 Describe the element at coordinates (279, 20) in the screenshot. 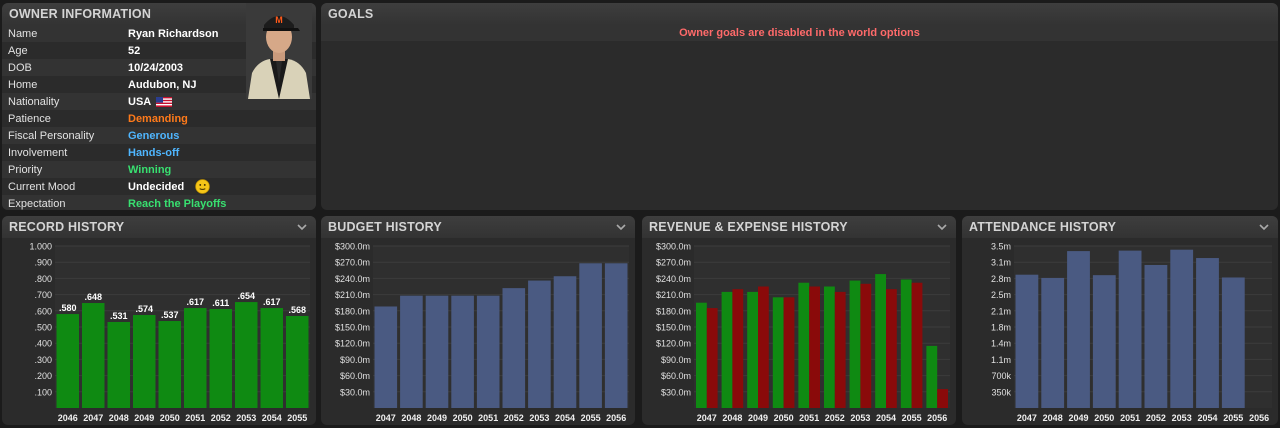

I see `svg-text: M` at that location.